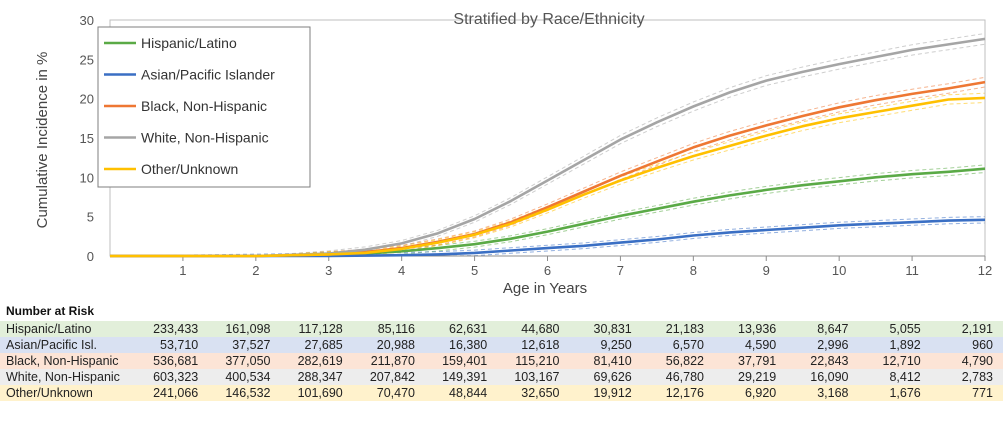  I want to click on risk-cell: 32,650, so click(540, 393).